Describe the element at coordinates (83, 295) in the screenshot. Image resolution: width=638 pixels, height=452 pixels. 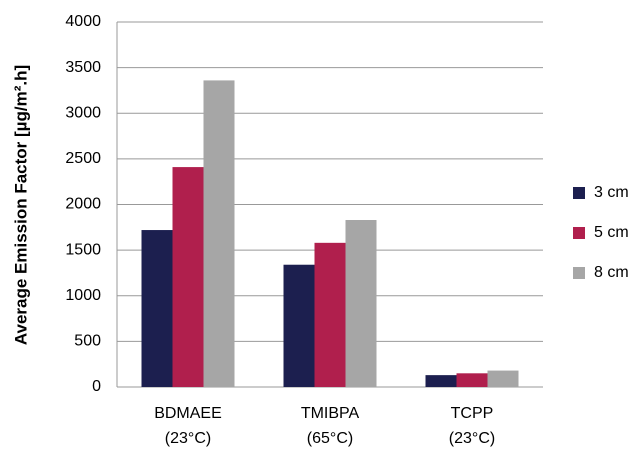
I see `y-tick-label: 1000` at that location.